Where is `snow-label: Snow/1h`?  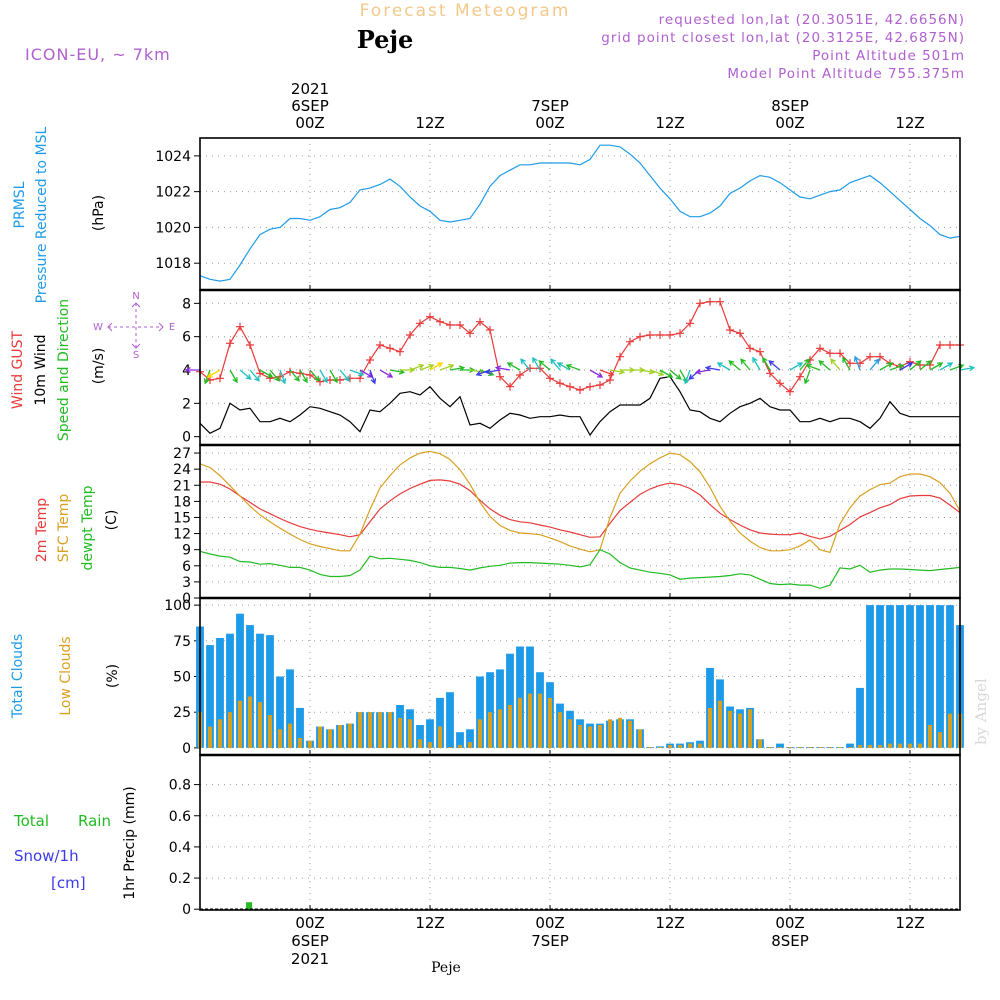 snow-label: Snow/1h is located at coordinates (46, 856).